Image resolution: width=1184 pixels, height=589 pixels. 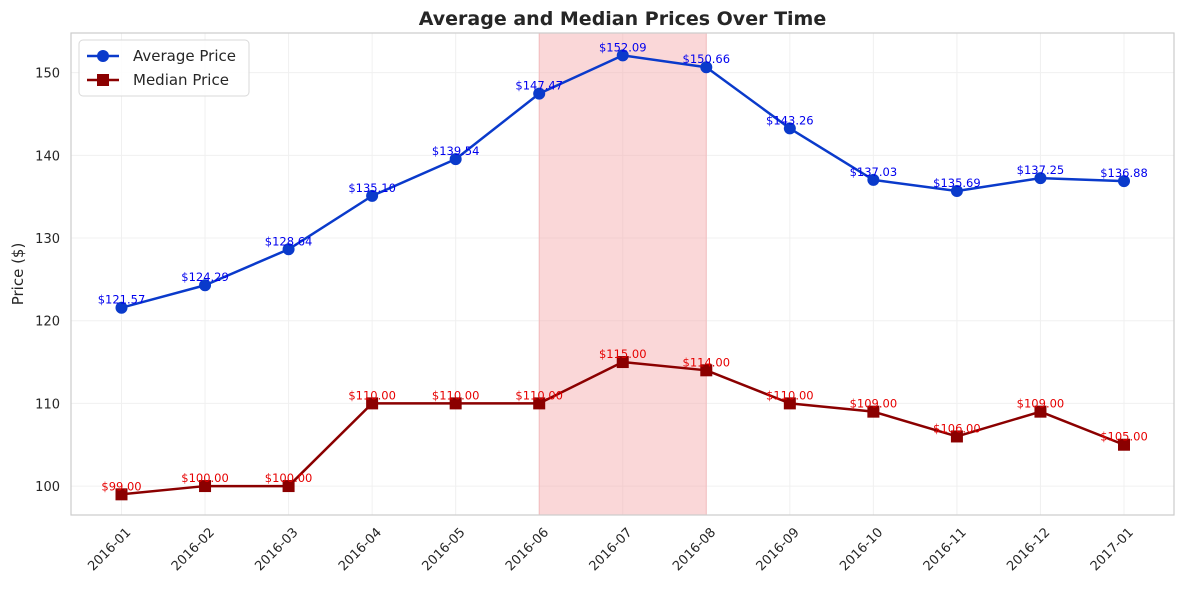 I want to click on x-tick-label: 2016-03, so click(x=276, y=549).